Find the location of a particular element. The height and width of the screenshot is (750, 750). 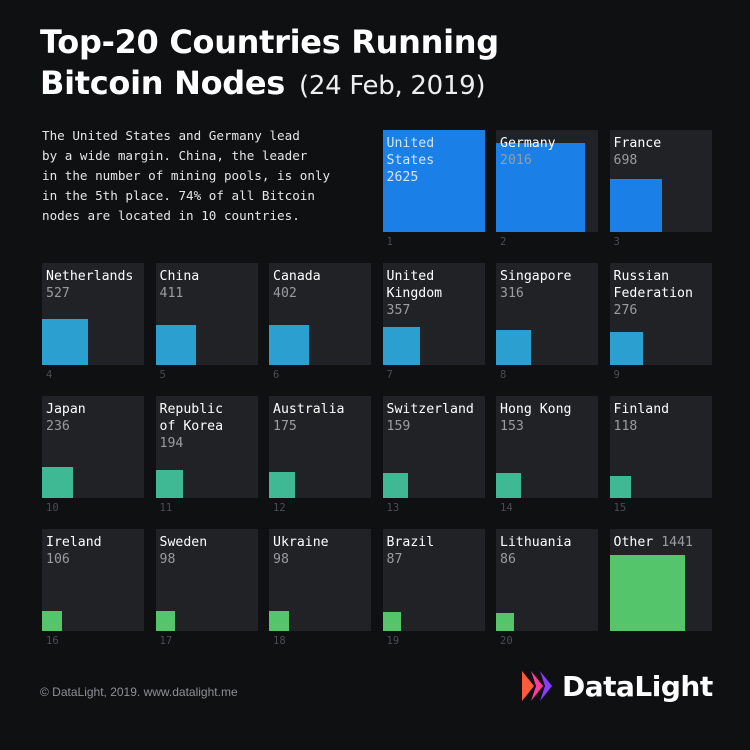

node-count-label: 276 is located at coordinates (625, 310).